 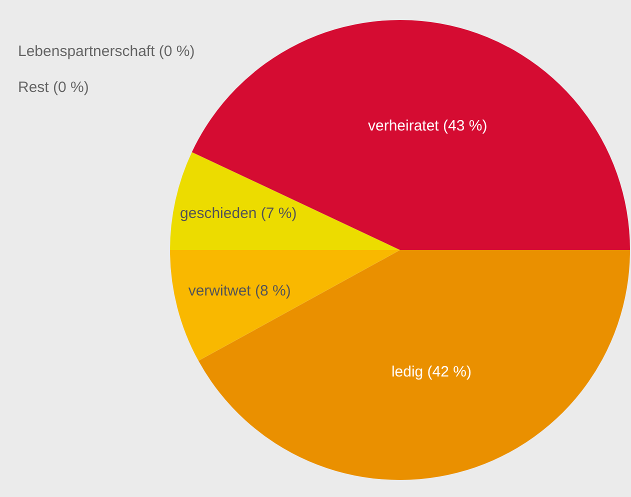 I want to click on slice-label: verheiratet (43 %), so click(x=428, y=126).